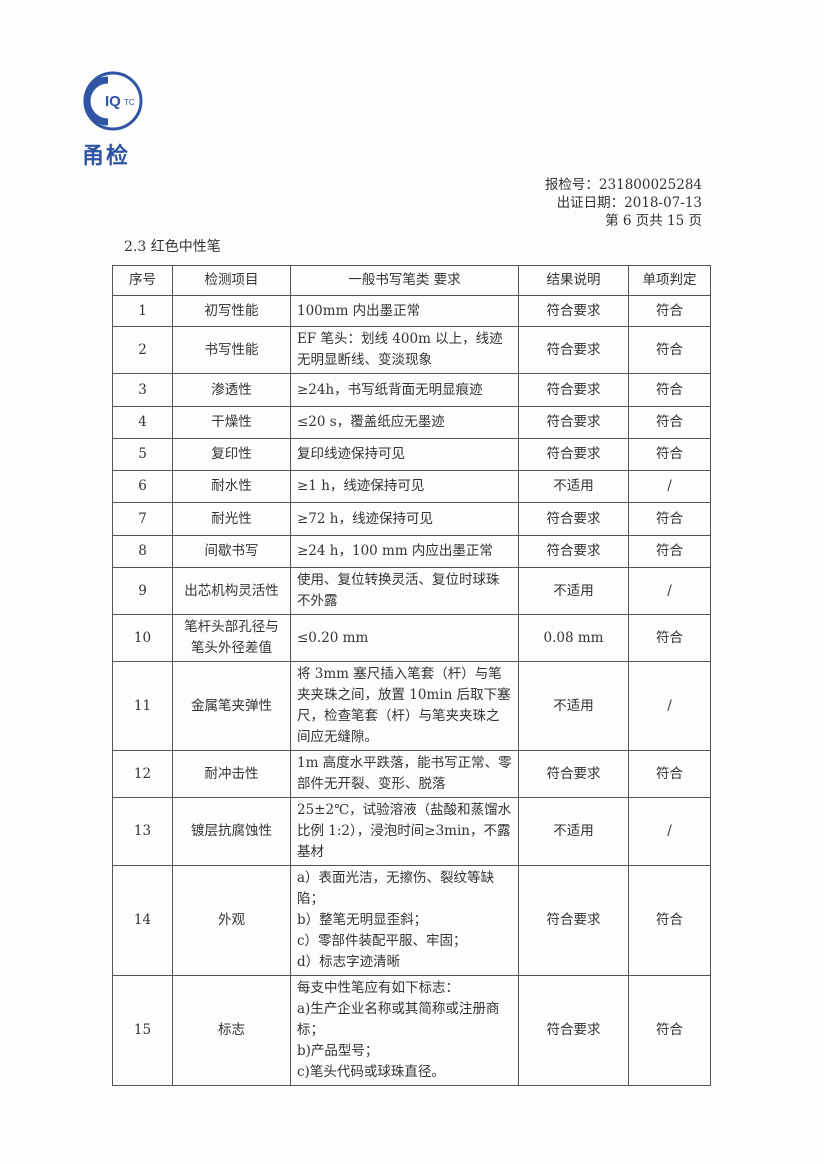 The width and height of the screenshot is (824, 1164). What do you see at coordinates (231, 706) in the screenshot?
I see `test-item: 金属笔夹弹性` at bounding box center [231, 706].